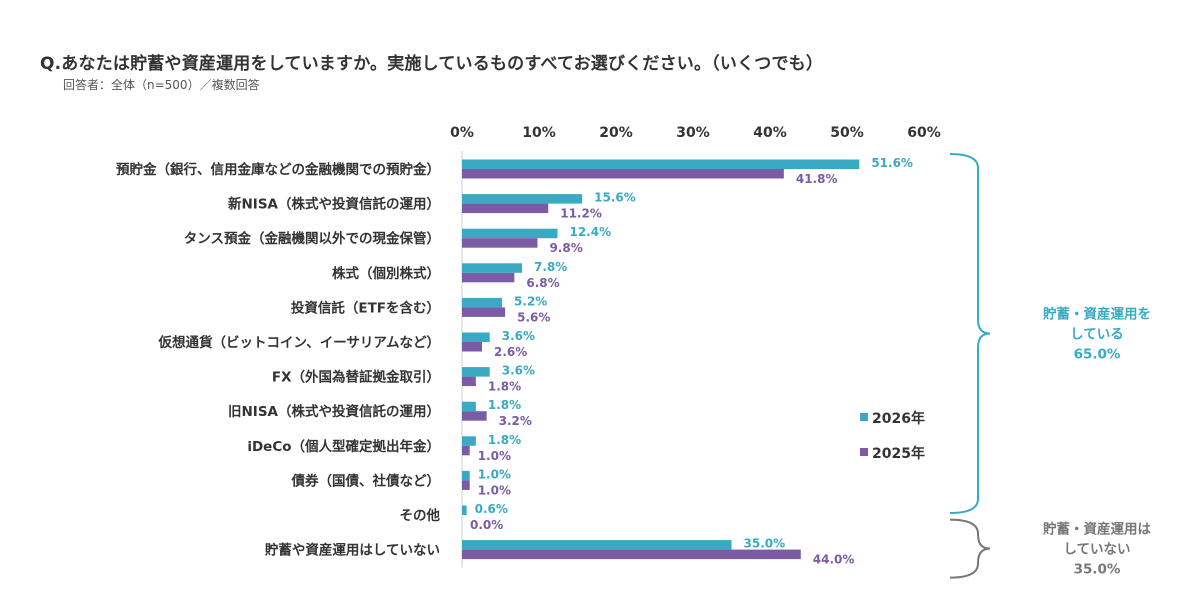 This screenshot has height=600, width=1200. I want to click on x-tick-label: 60%, so click(924, 133).